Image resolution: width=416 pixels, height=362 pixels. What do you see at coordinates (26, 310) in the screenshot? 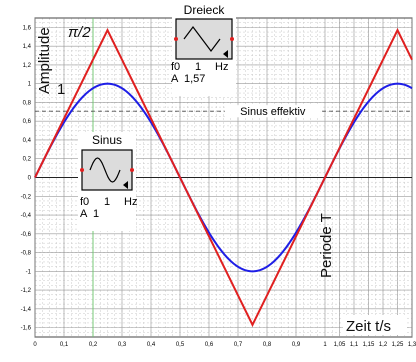
I see `y-tick-label: -1,4` at bounding box center [26, 310].